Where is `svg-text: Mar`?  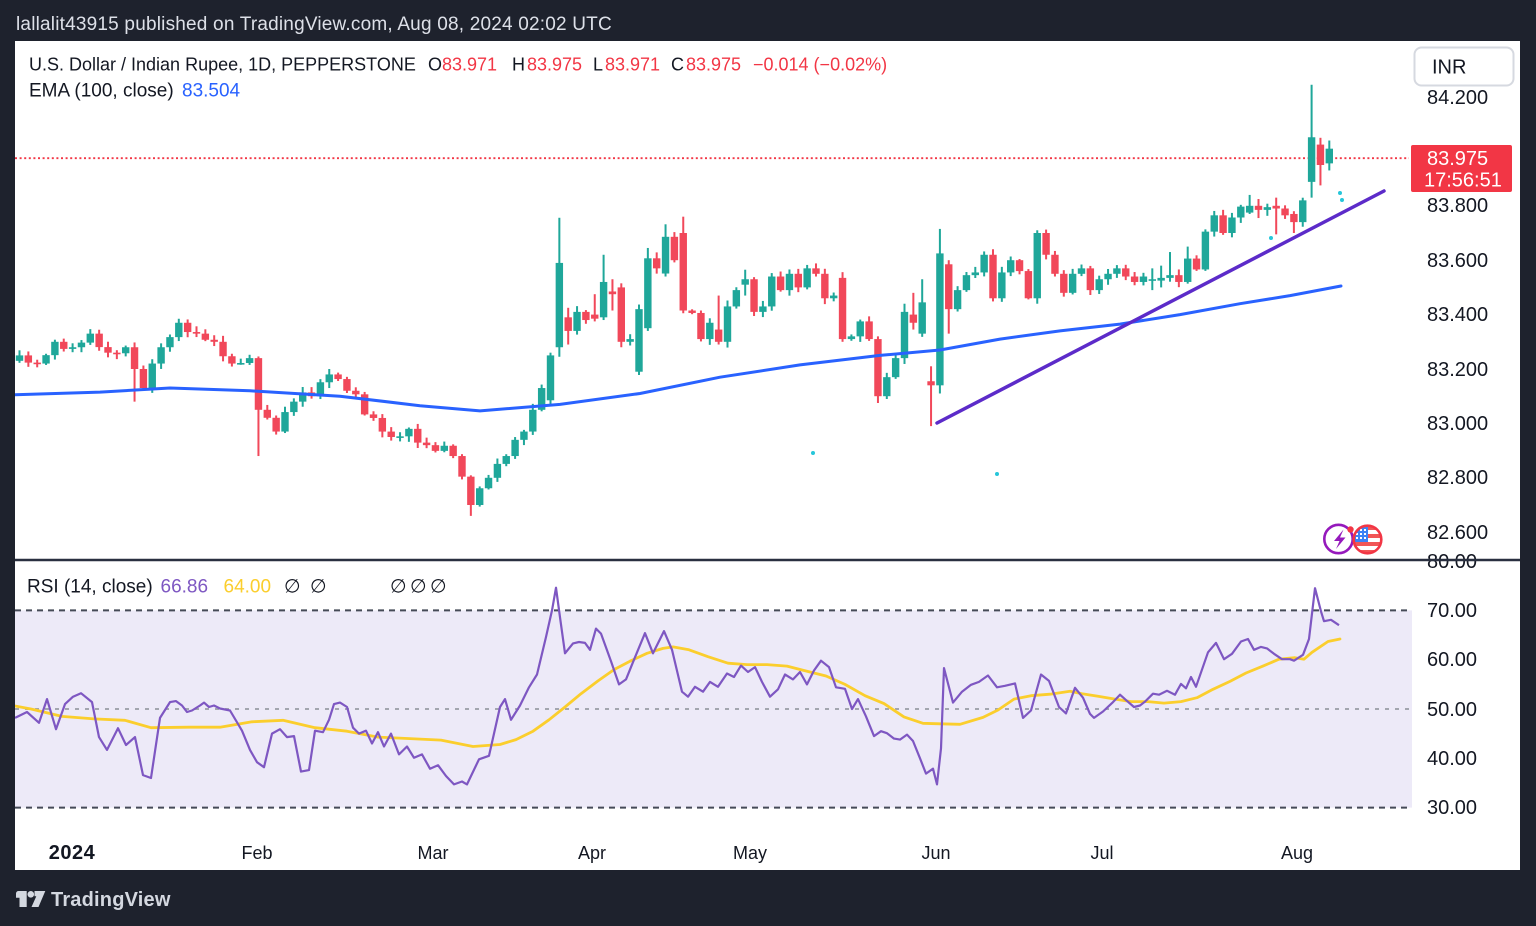
svg-text: Mar is located at coordinates (433, 853).